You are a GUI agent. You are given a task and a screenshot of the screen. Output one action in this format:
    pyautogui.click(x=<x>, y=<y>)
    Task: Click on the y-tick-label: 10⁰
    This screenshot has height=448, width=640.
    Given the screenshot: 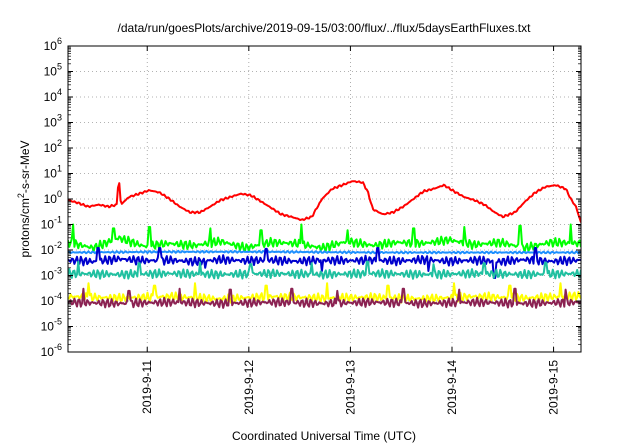 What is the action you would take?
    pyautogui.click(x=53, y=197)
    